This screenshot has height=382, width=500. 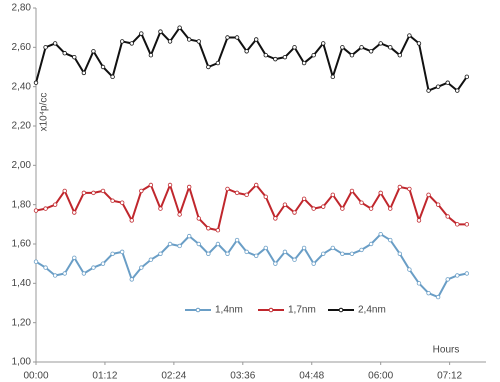 What do you see at coordinates (229, 310) in the screenshot?
I see `legend-label: 1,4nm` at bounding box center [229, 310].